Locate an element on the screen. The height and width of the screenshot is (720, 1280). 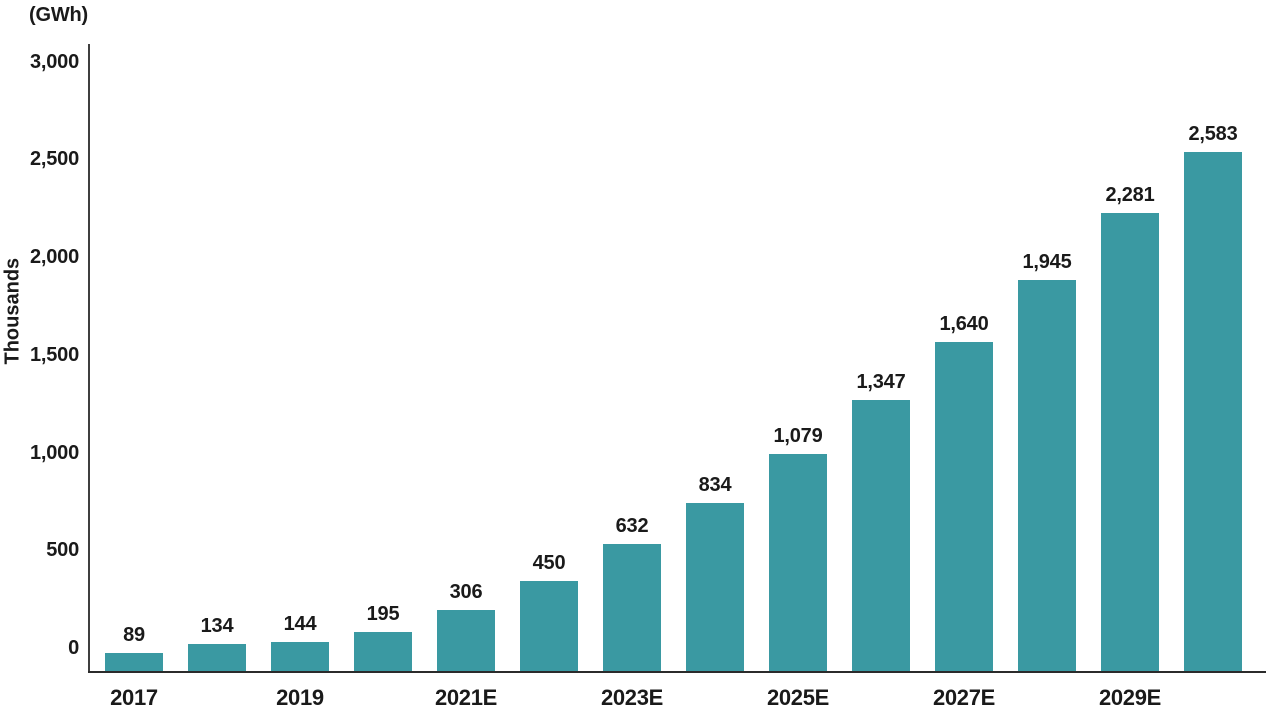
x-tick-label: 2021E is located at coordinates (466, 697).